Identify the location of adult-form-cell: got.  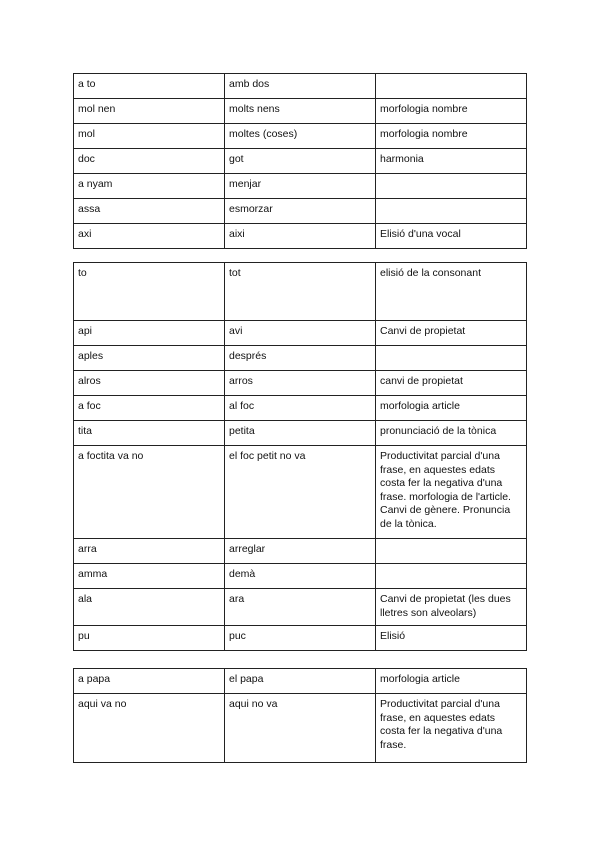
(300, 161).